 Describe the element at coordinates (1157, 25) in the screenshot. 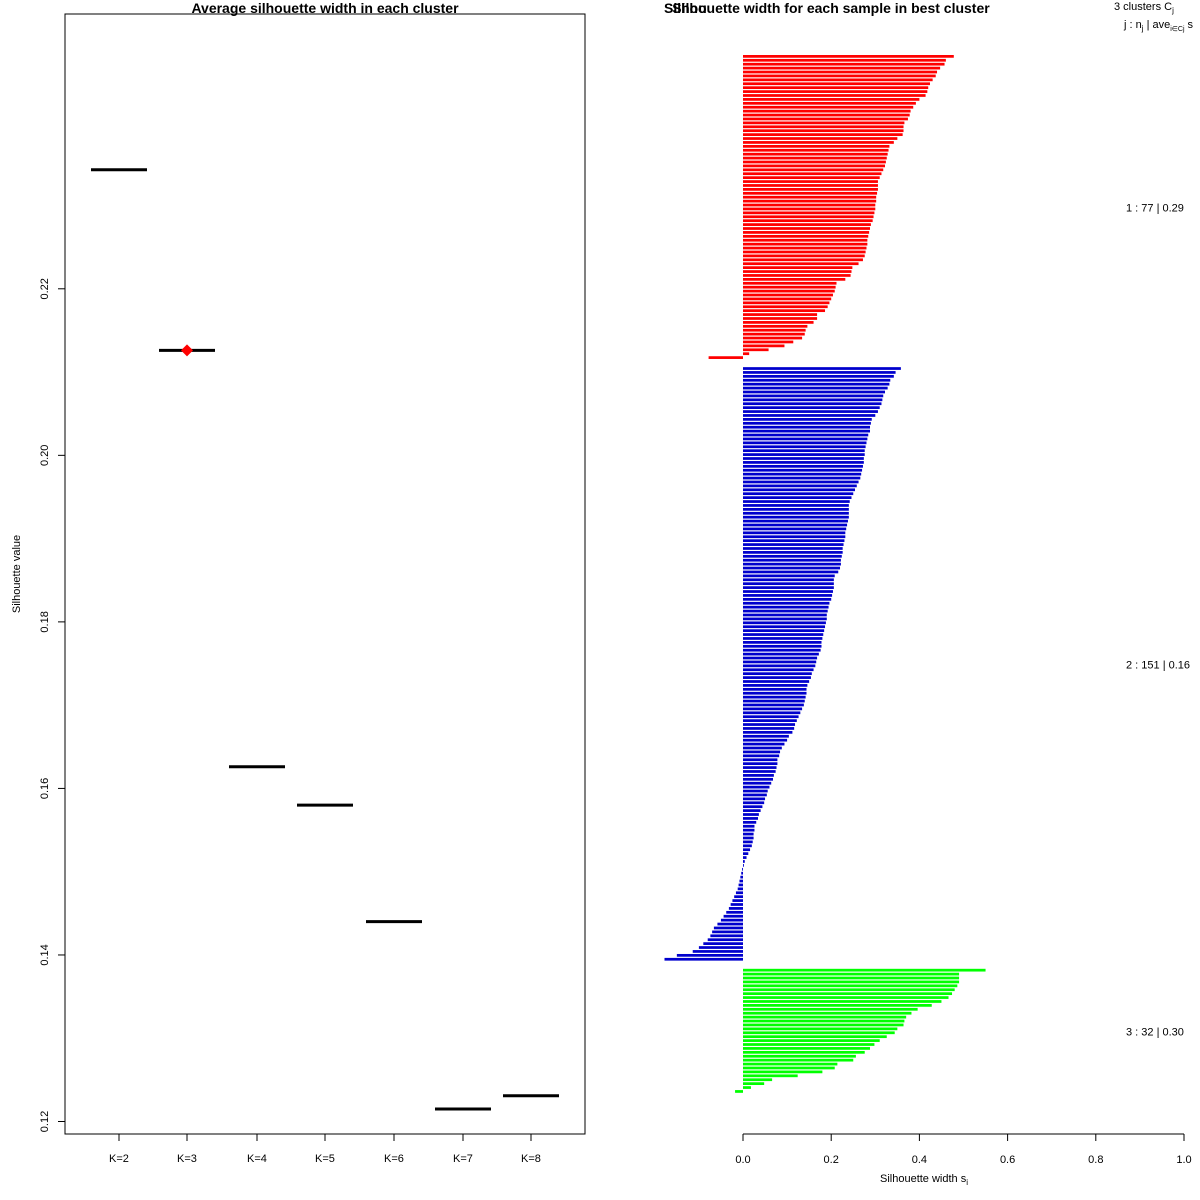

I see `legend-header-line2-mid: | ave` at that location.